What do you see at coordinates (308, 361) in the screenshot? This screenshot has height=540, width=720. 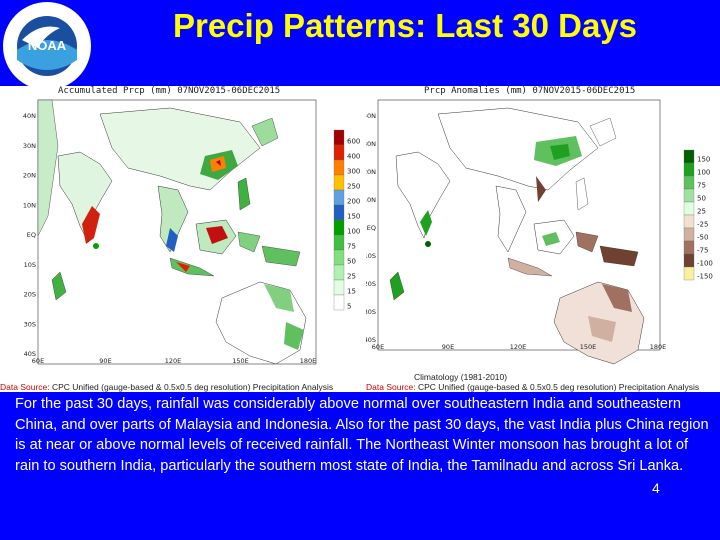 I see `accumulated-lon-tick: 180E` at bounding box center [308, 361].